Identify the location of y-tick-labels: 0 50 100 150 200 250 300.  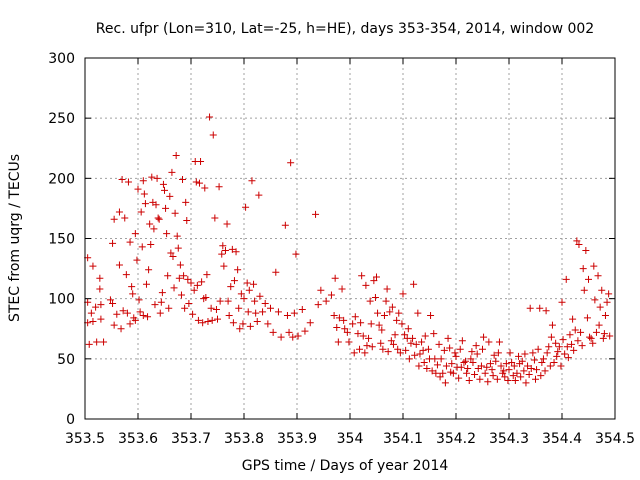
(61, 239).